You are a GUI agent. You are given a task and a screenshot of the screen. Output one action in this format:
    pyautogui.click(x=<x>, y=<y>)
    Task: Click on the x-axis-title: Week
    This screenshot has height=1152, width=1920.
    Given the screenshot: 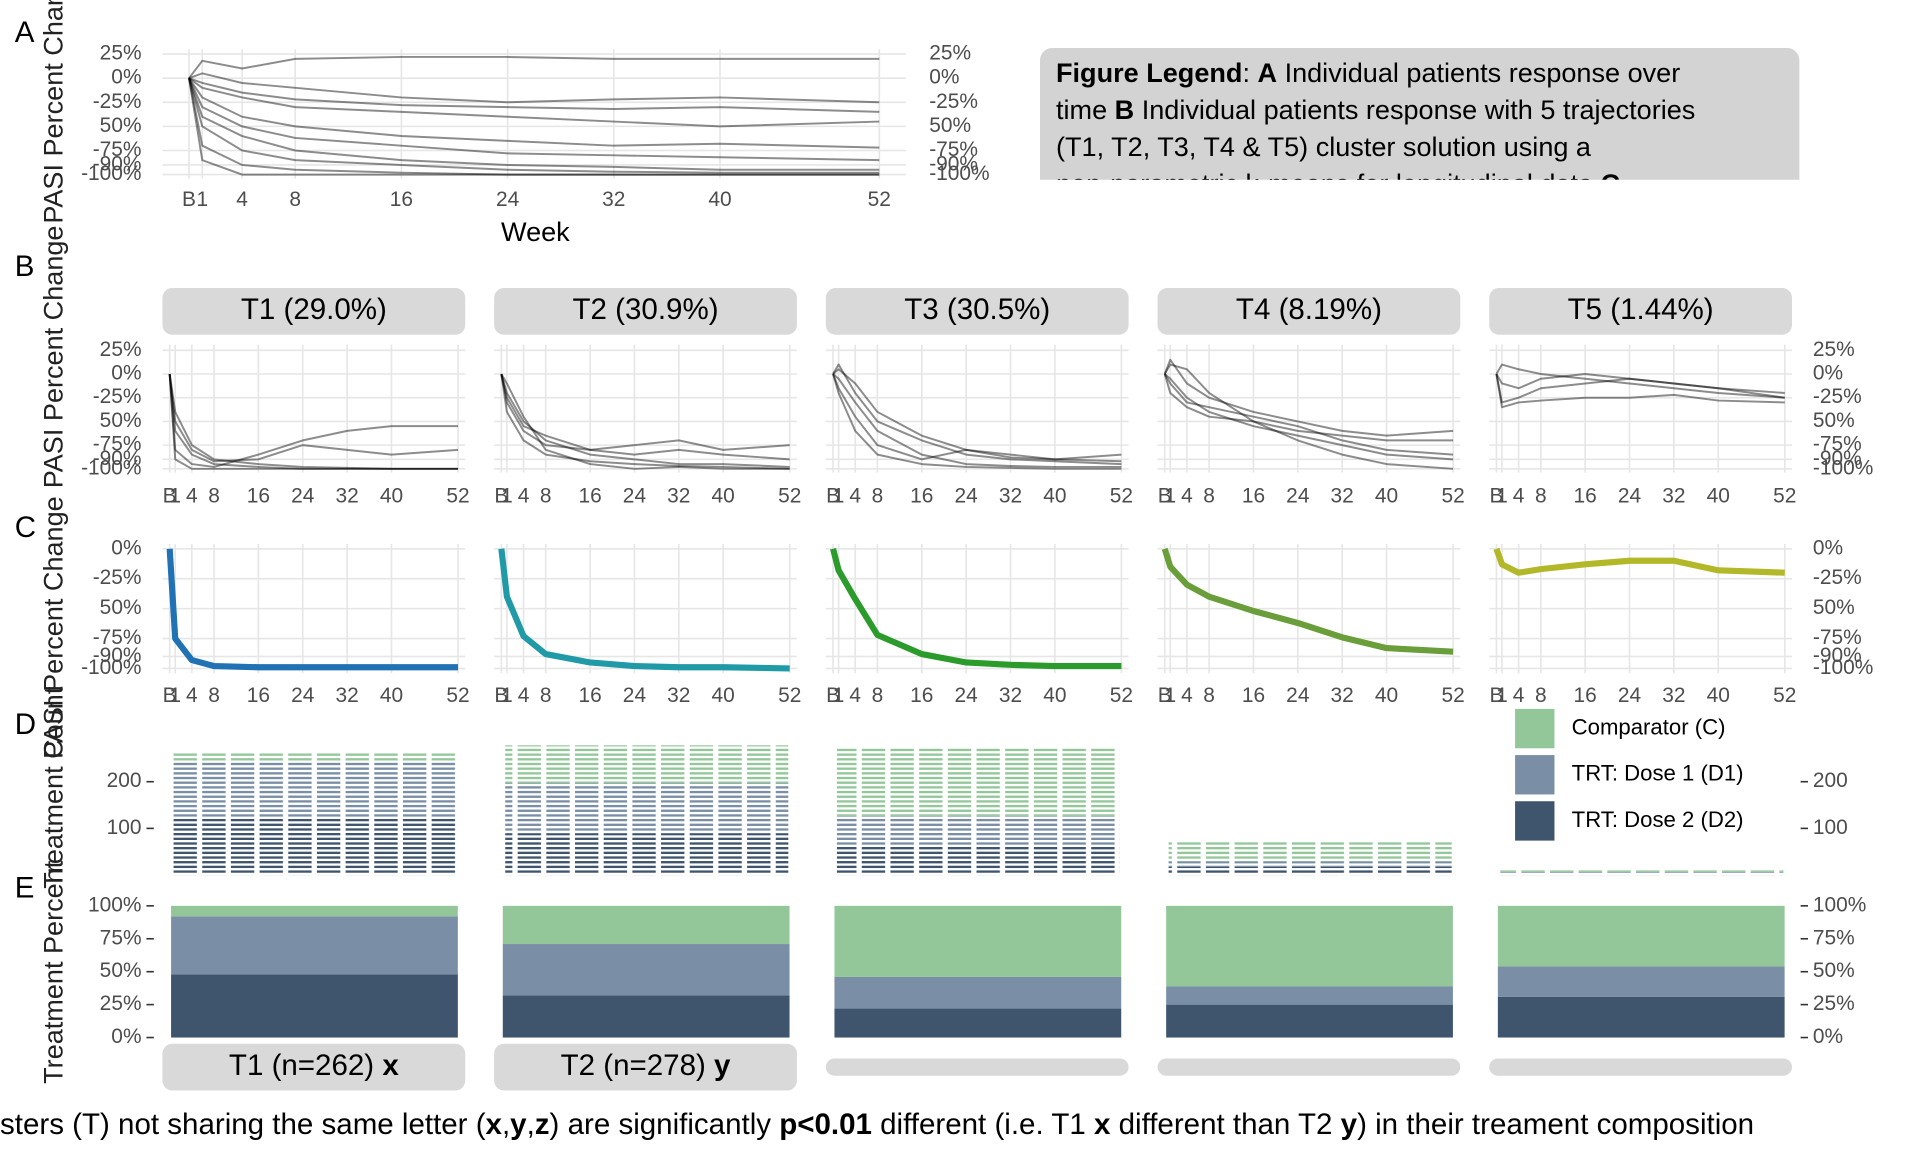 What is the action you would take?
    pyautogui.click(x=535, y=231)
    